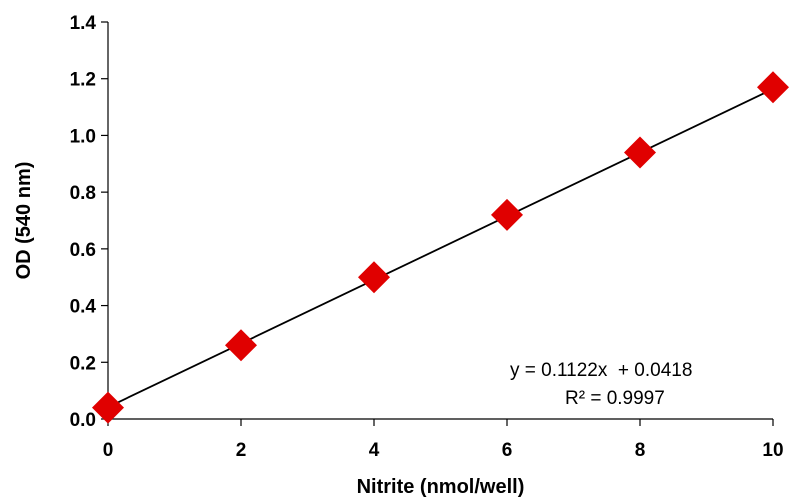 The width and height of the screenshot is (791, 499). What do you see at coordinates (601, 370) in the screenshot?
I see `trendline-equation: y = 0.1122x + 0.0418` at bounding box center [601, 370].